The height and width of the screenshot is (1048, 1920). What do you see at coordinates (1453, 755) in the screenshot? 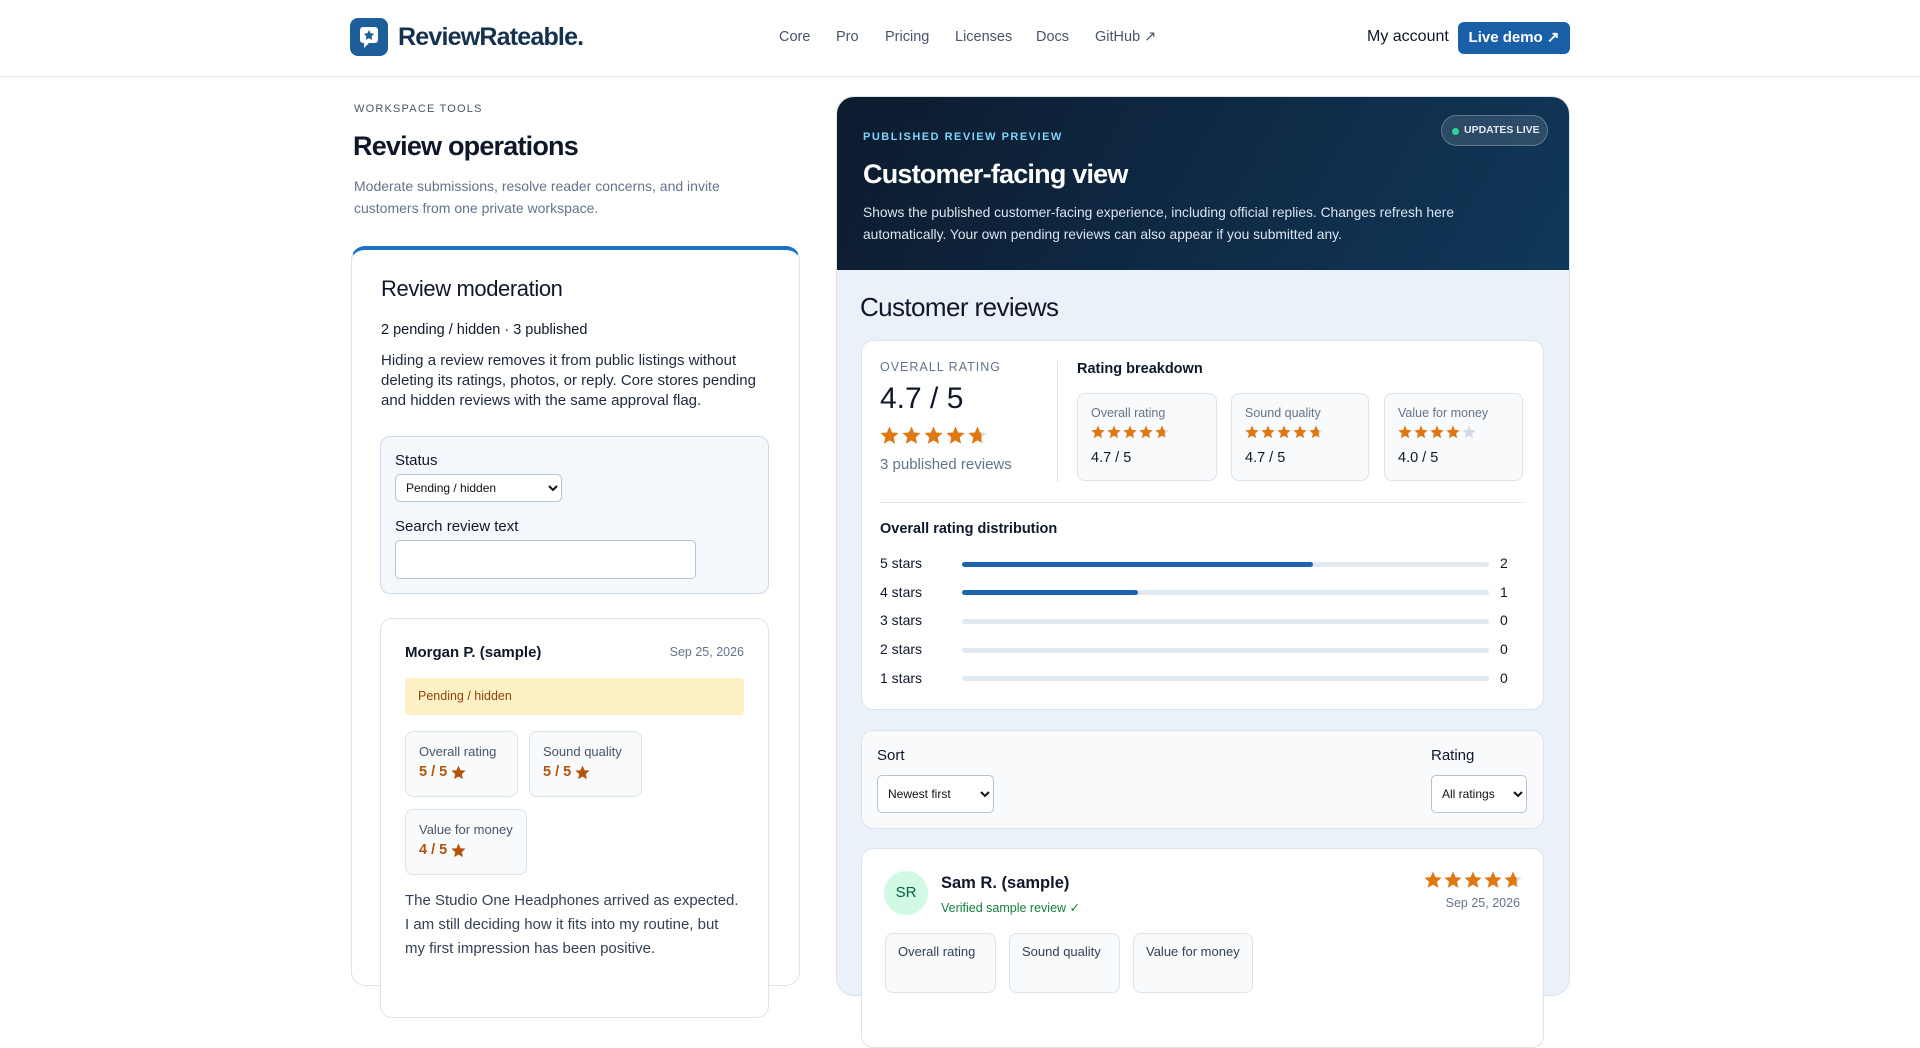
I see `rating-label: Rating` at bounding box center [1453, 755].